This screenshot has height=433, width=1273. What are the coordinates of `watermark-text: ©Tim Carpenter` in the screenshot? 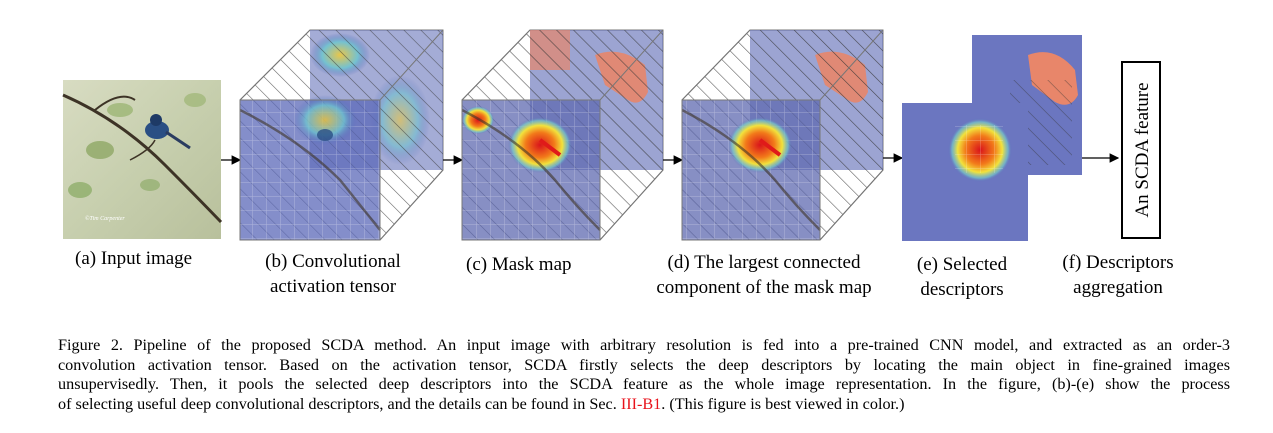 It's located at (105, 218).